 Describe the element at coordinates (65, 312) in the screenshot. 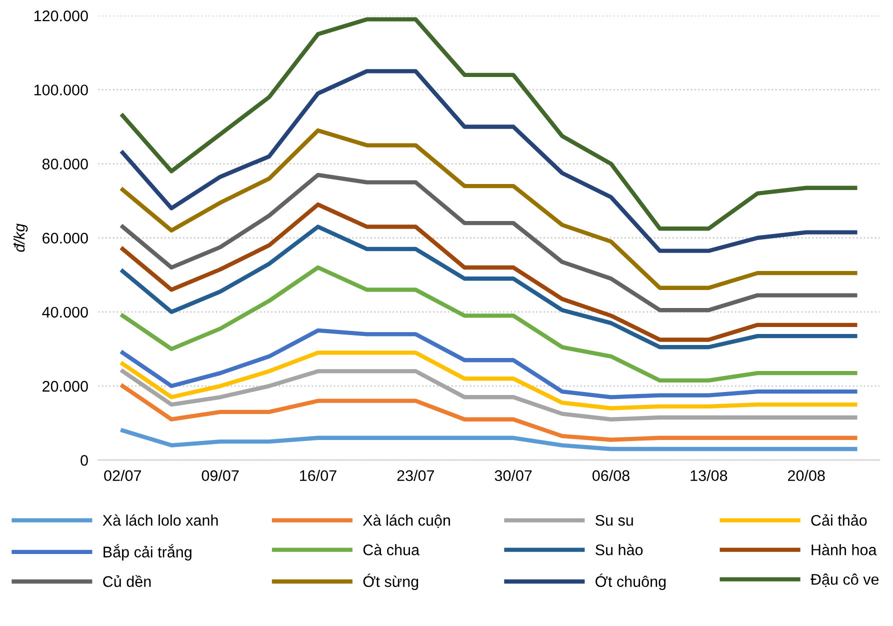

I see `y-tick-label: 40.000` at that location.